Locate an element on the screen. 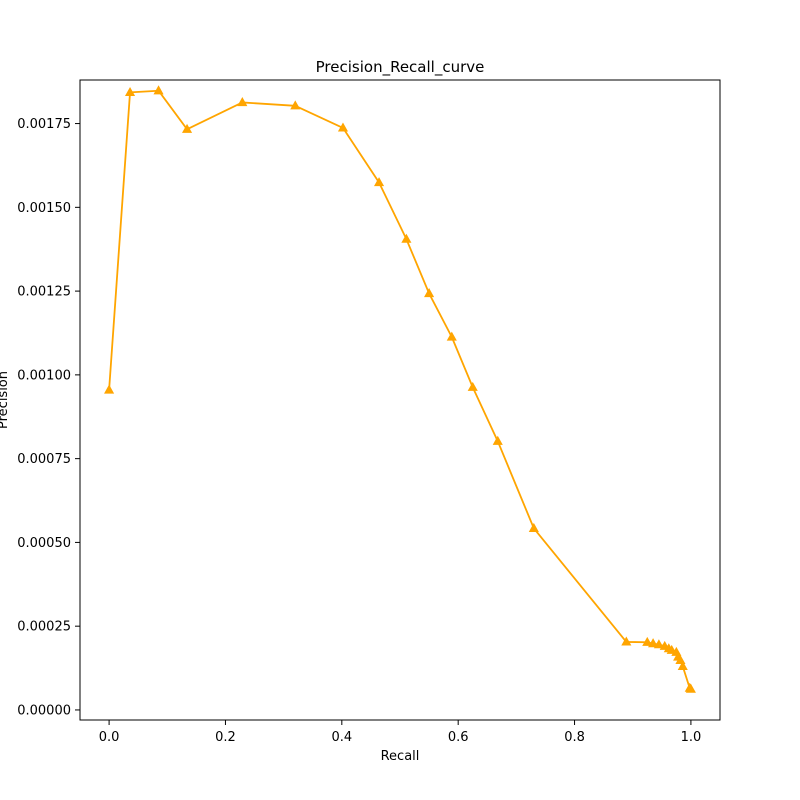 The height and width of the screenshot is (800, 800). x-axis-label: Recall is located at coordinates (400, 756).